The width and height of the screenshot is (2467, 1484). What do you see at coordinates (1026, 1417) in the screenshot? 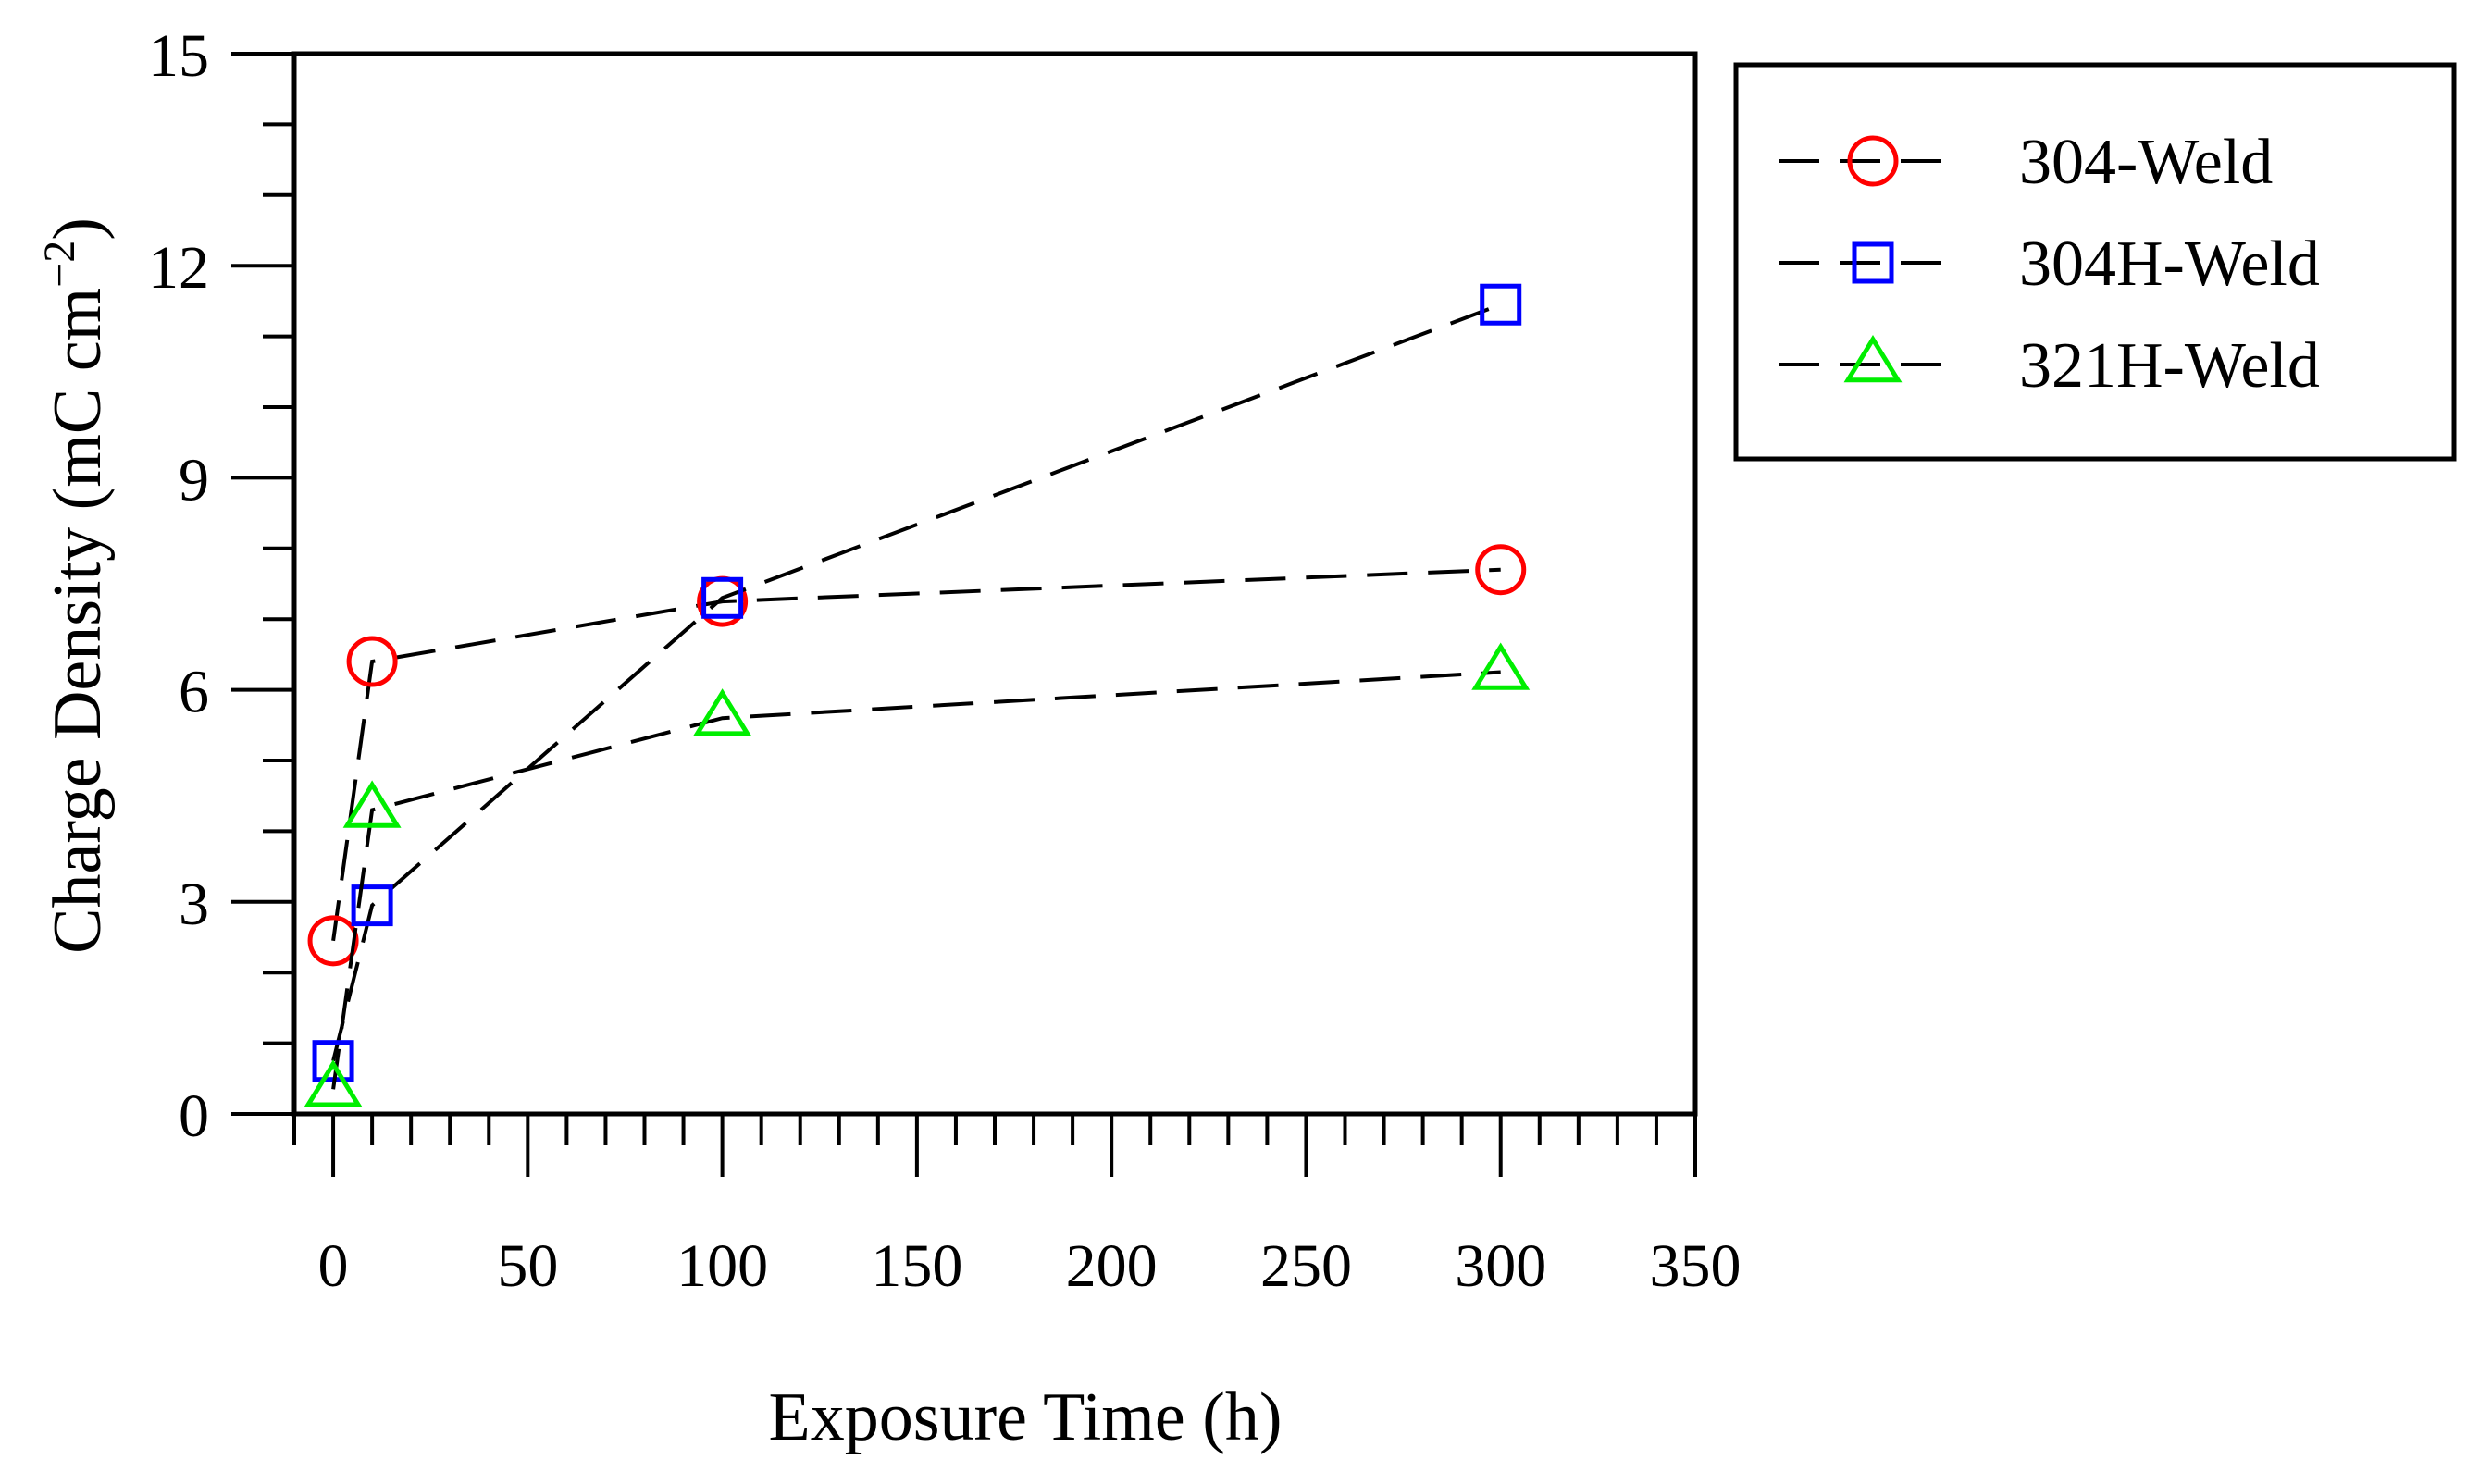
I see `x-axis-title: Exposure Time (h)` at bounding box center [1026, 1417].